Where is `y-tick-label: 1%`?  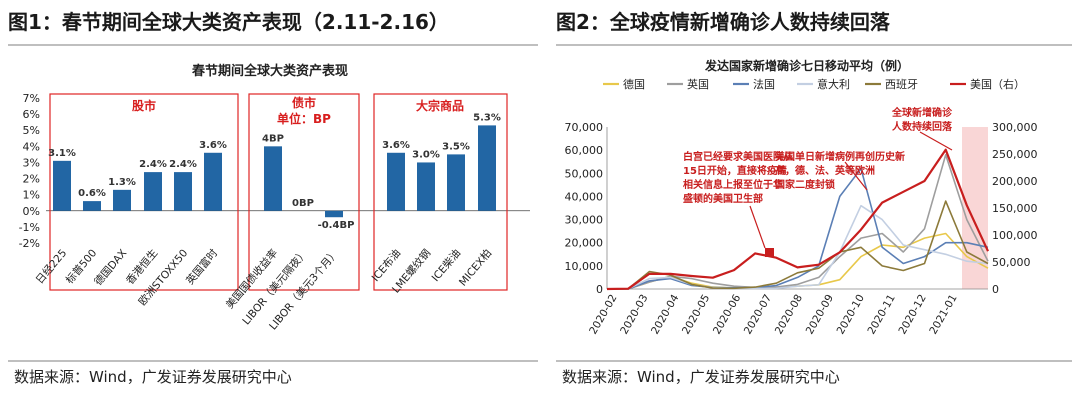
y-tick-label: 1% is located at coordinates (31, 195).